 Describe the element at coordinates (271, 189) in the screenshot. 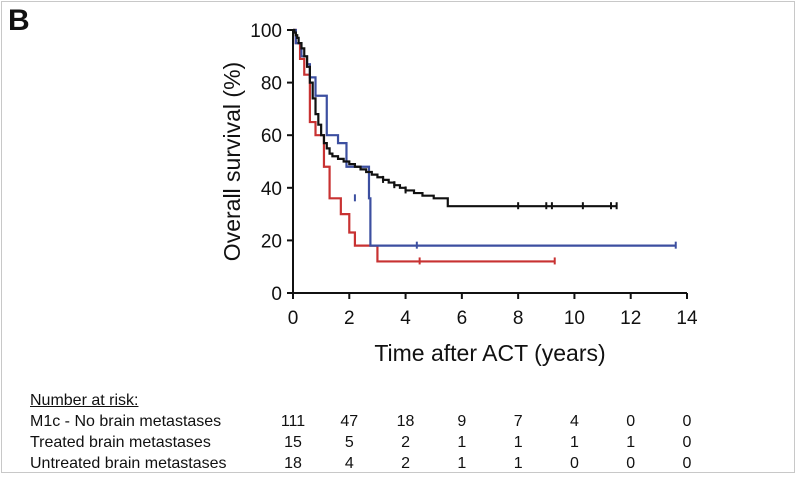

I see `y-tick-label: 40` at that location.